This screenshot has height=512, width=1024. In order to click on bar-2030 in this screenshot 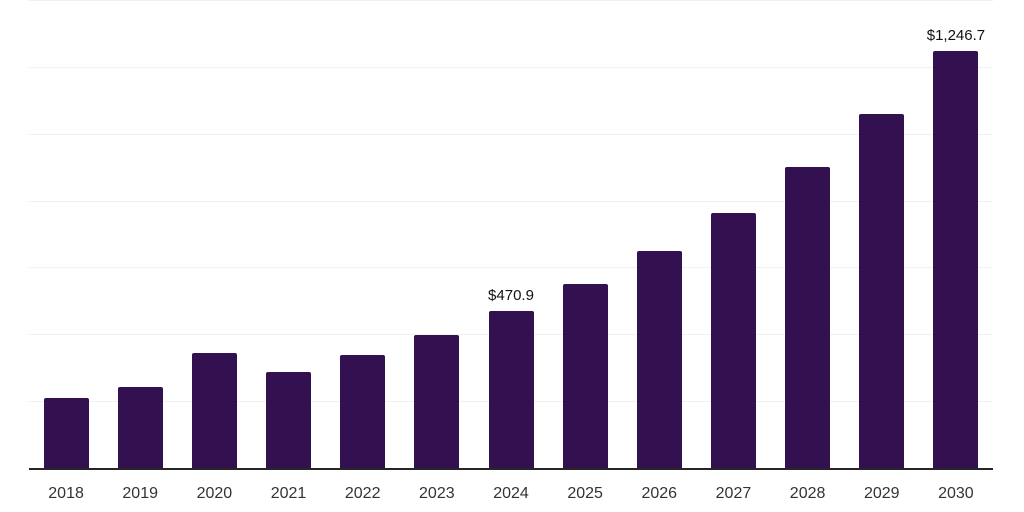, I will do `click(956, 259)`.